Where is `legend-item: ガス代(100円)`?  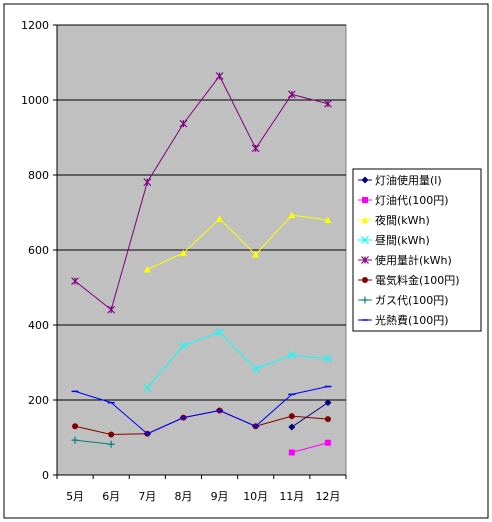
legend-item: ガス代(100円) is located at coordinates (403, 300).